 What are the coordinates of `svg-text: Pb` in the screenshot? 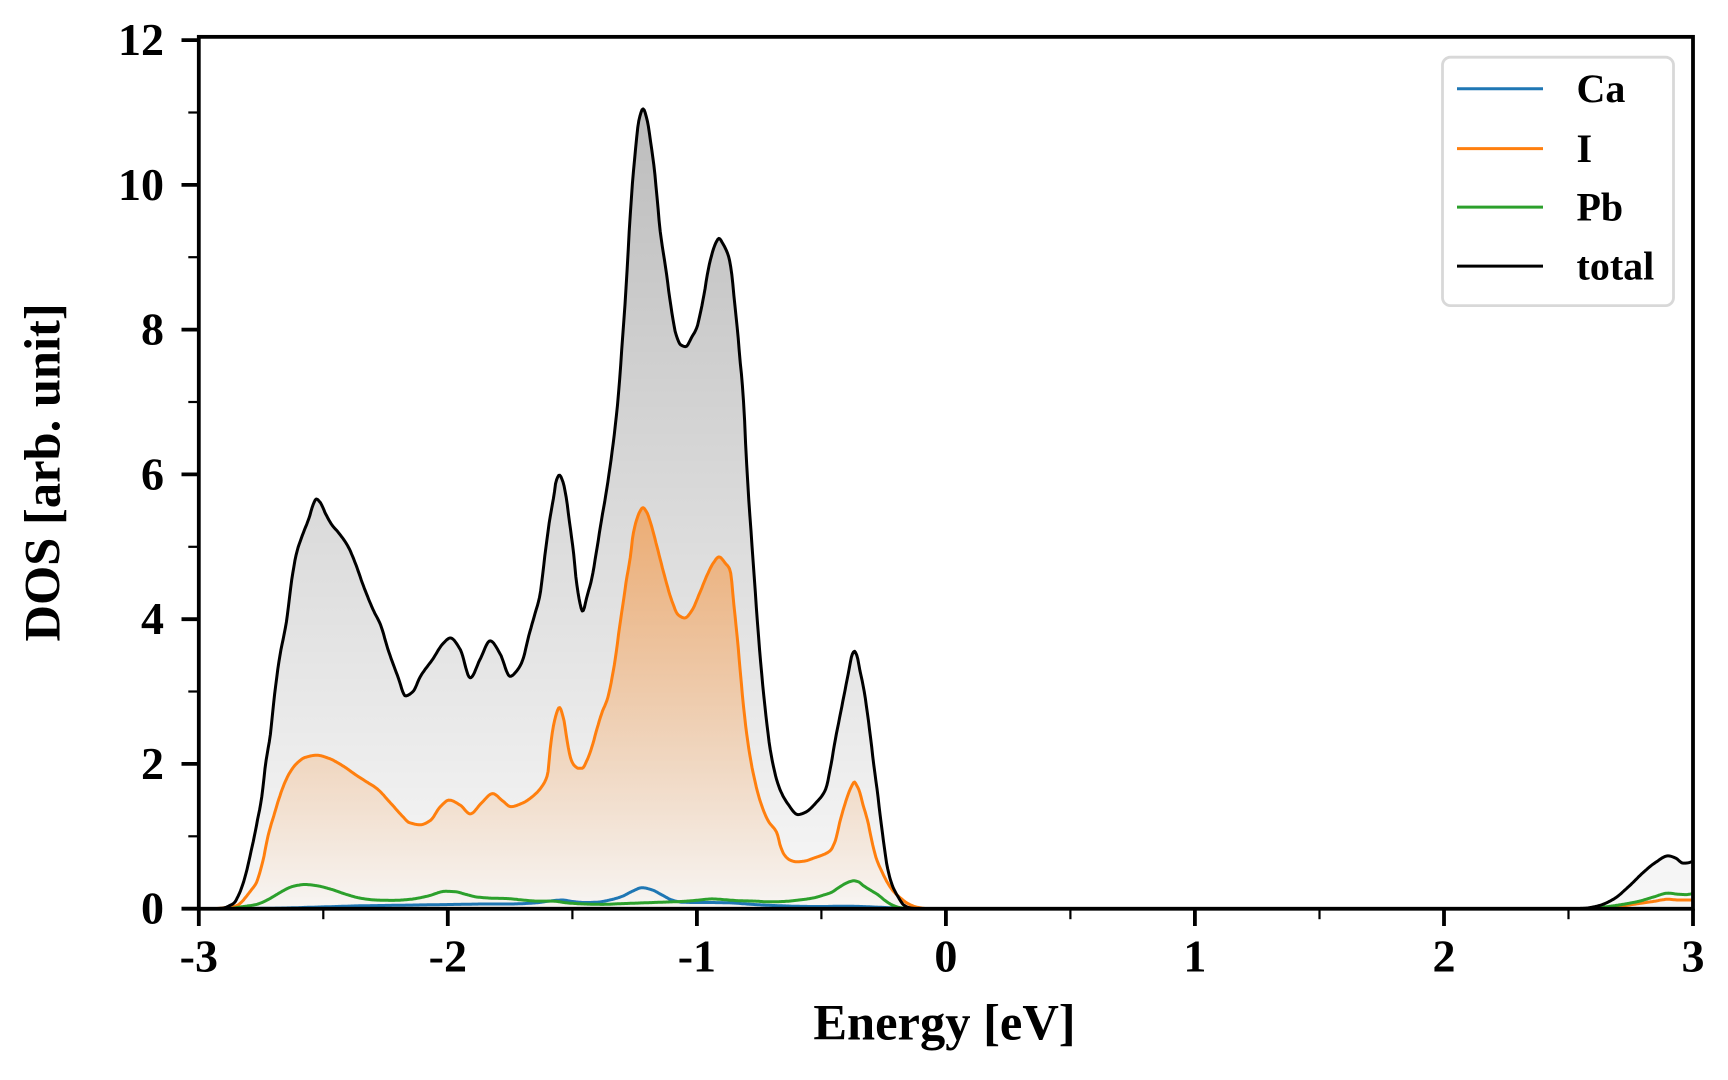 It's located at (1600, 206).